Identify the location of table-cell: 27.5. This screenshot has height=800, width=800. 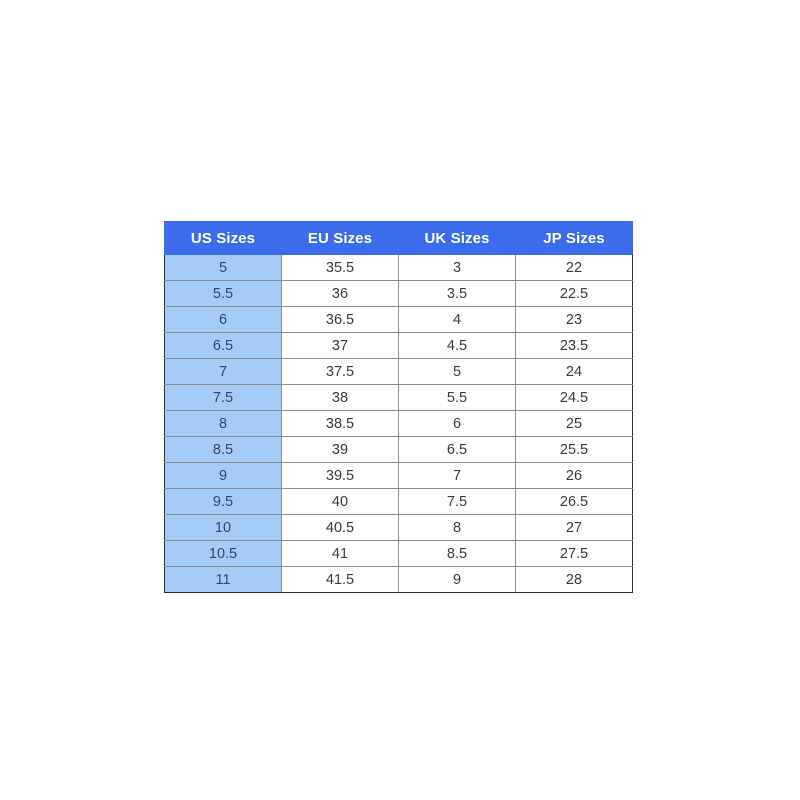
(574, 553).